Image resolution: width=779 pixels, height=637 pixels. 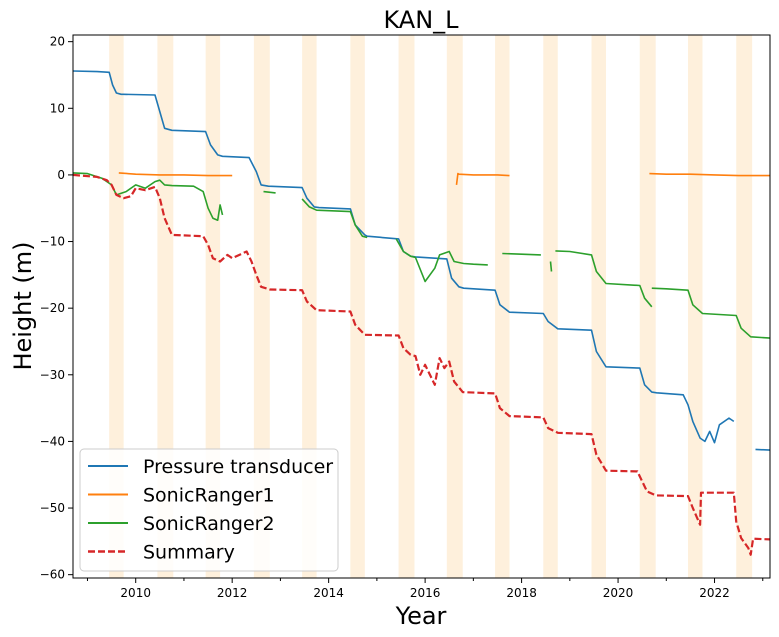 I want to click on legend-box, so click(x=209, y=510).